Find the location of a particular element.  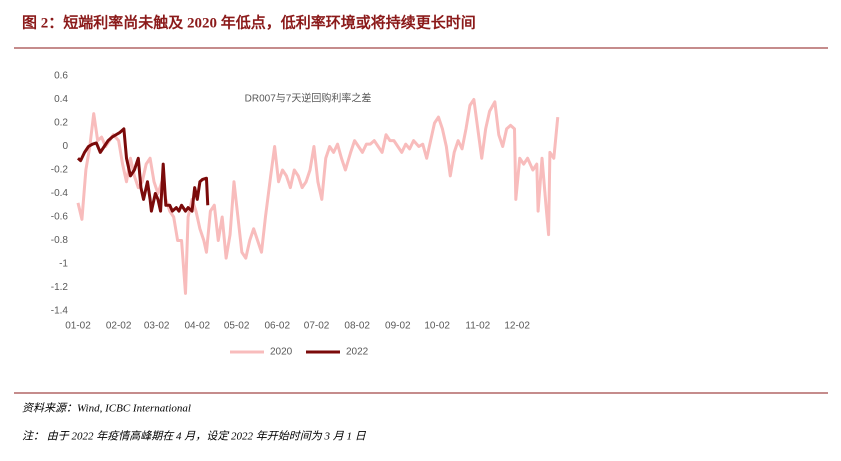

y-tick-label: -1.4 is located at coordinates (60, 311).